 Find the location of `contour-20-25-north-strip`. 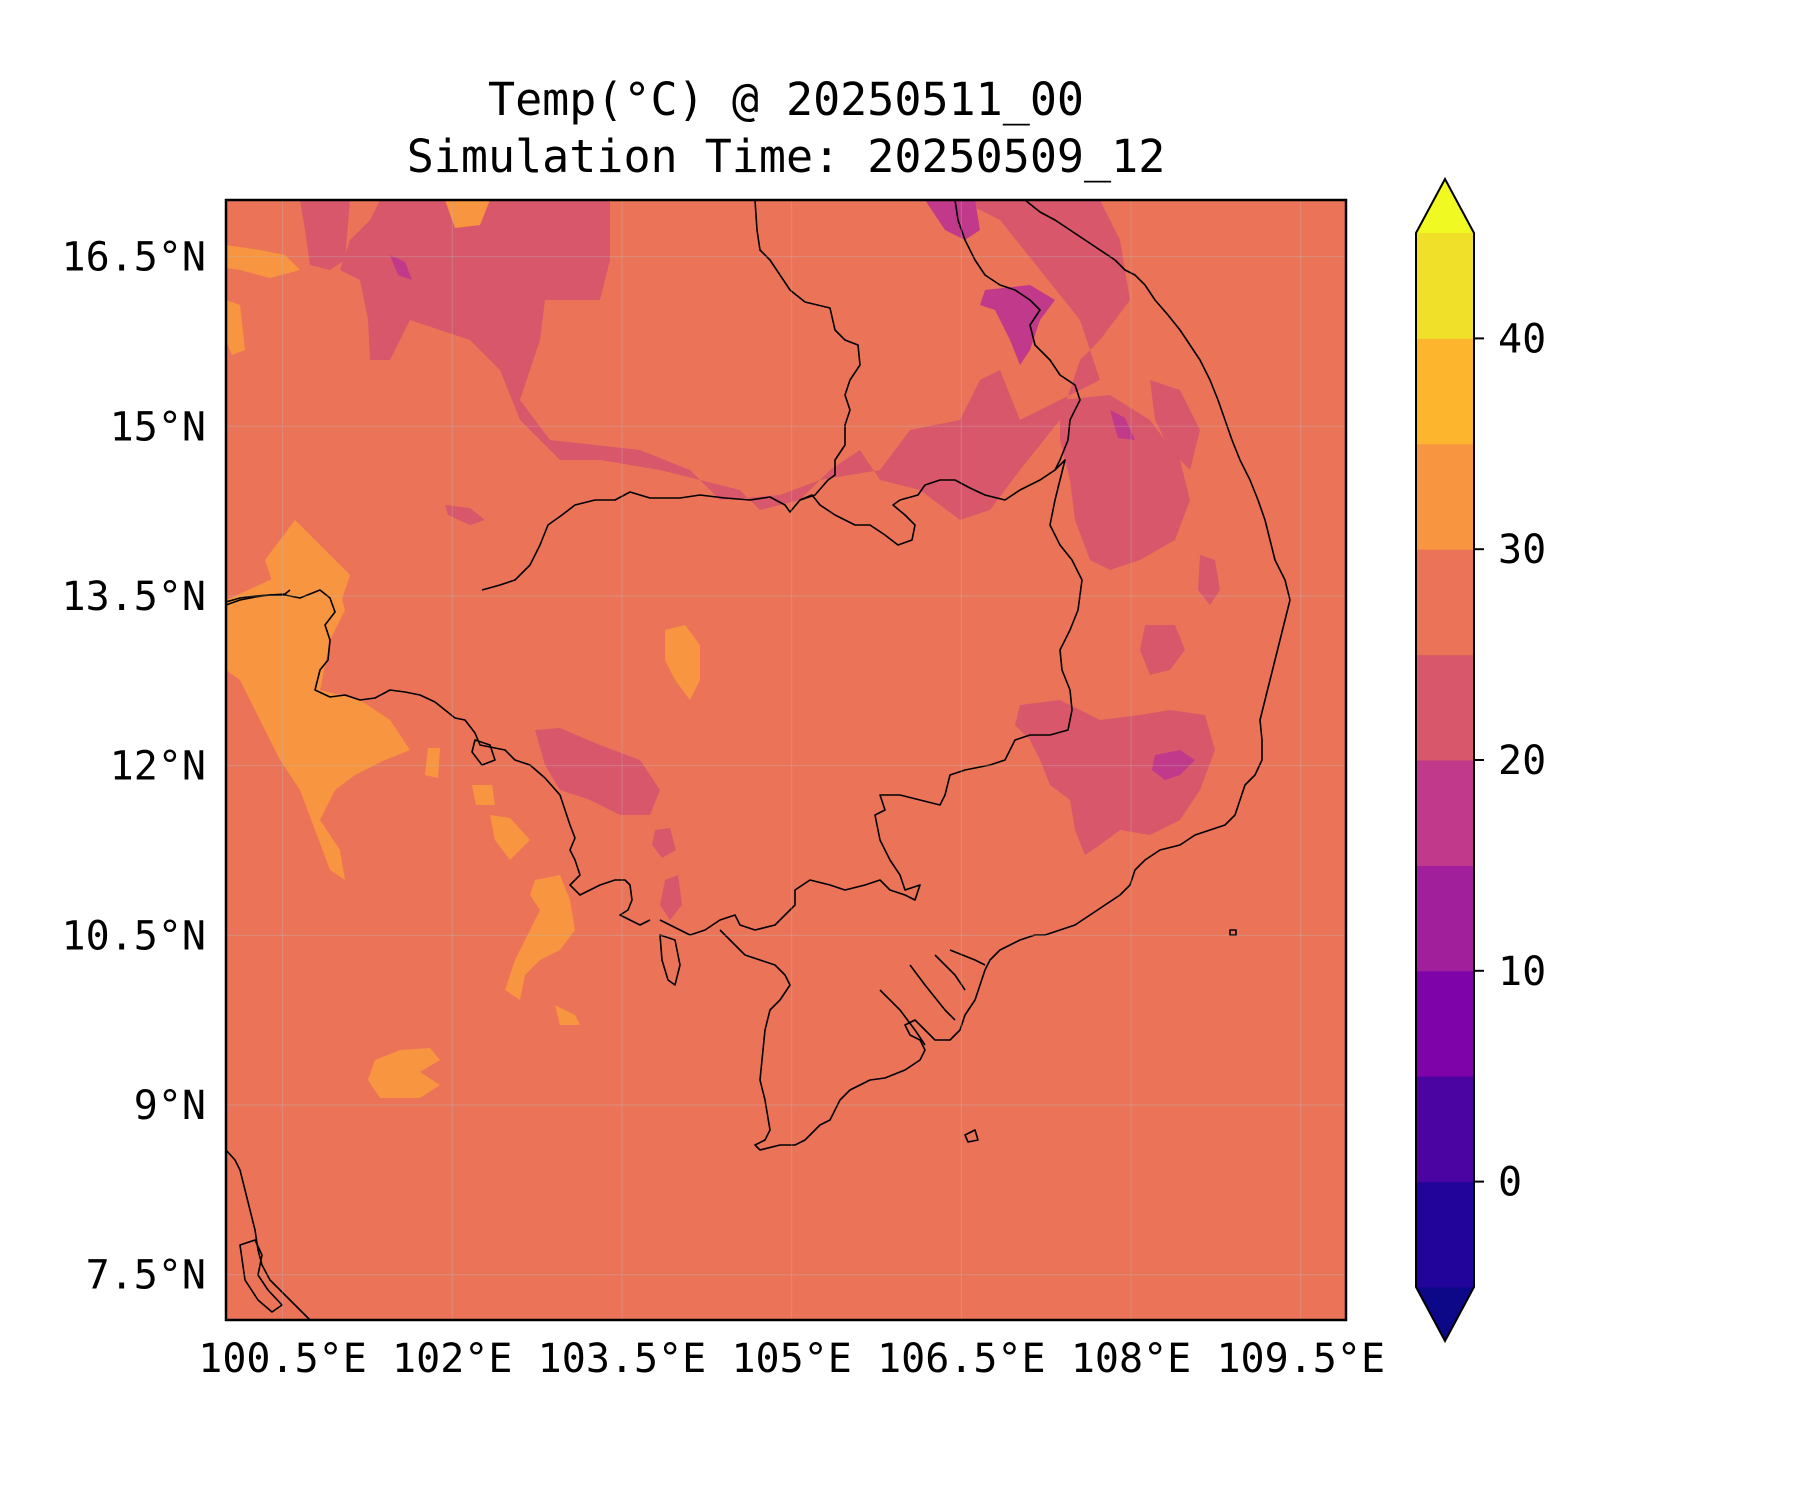

contour-20-25-north-strip is located at coordinates (325, 235).